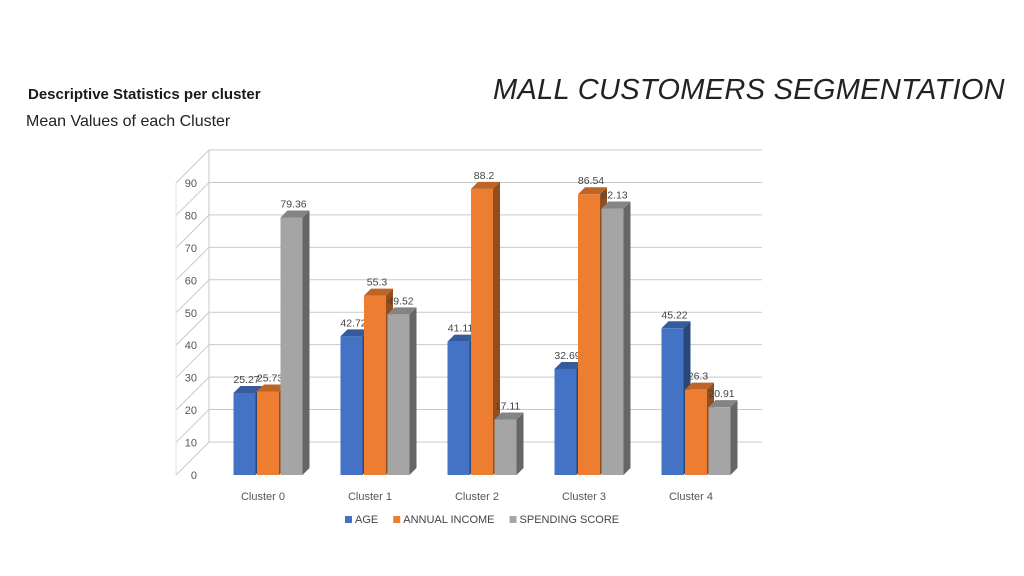 This screenshot has height=576, width=1024. Describe the element at coordinates (246, 380) in the screenshot. I see `data-label: 25.27` at that location.